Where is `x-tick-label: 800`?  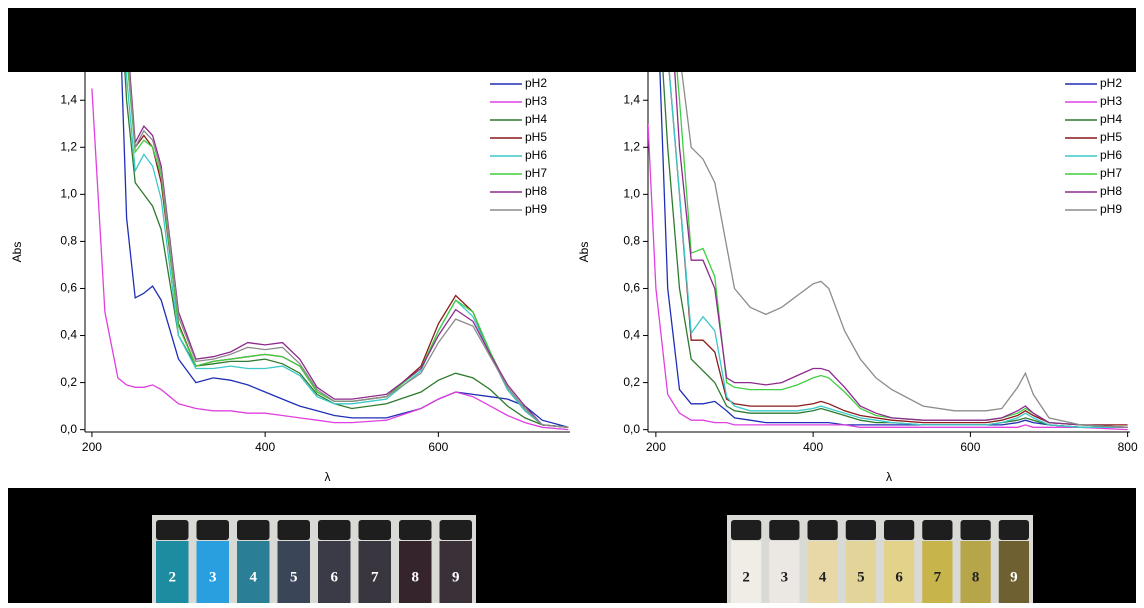 x-tick-label: 800 is located at coordinates (1128, 447).